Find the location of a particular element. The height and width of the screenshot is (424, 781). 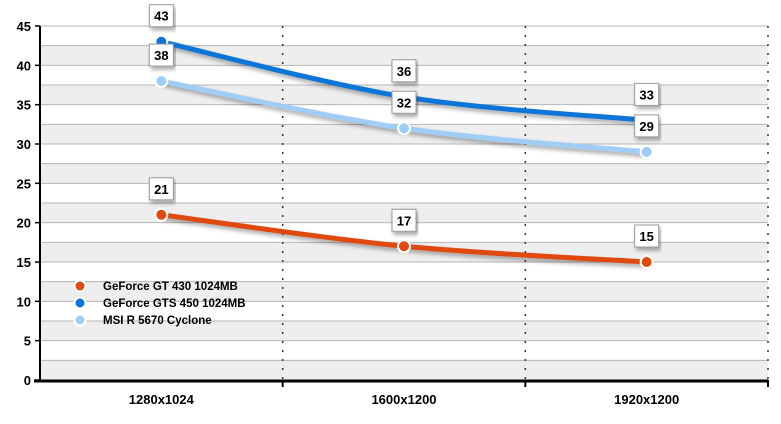

data-label: 38 is located at coordinates (161, 55).